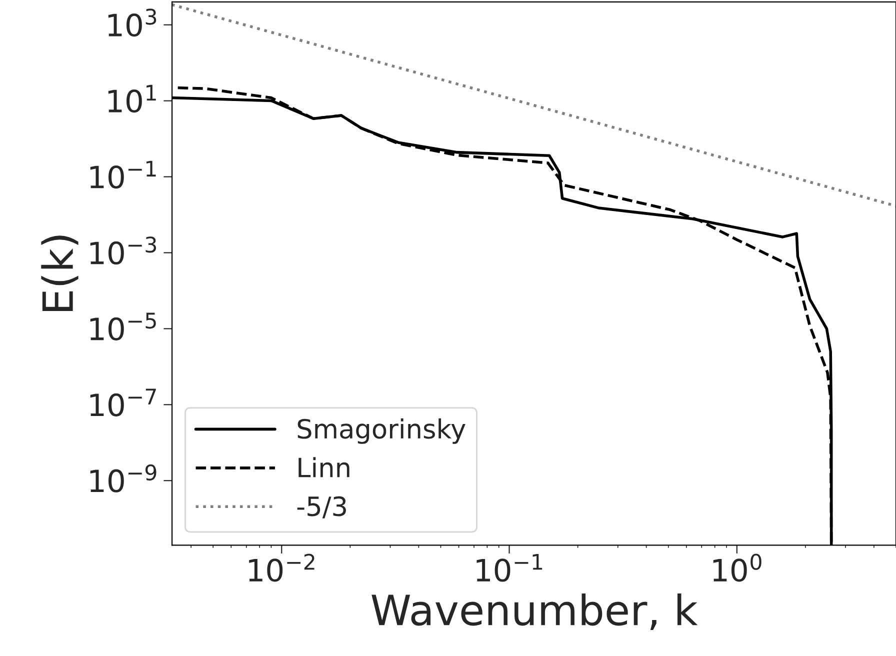 This screenshot has width=896, height=656. Describe the element at coordinates (123, 174) in the screenshot. I see `y-tick-label: 10$^{−1}$` at that location.